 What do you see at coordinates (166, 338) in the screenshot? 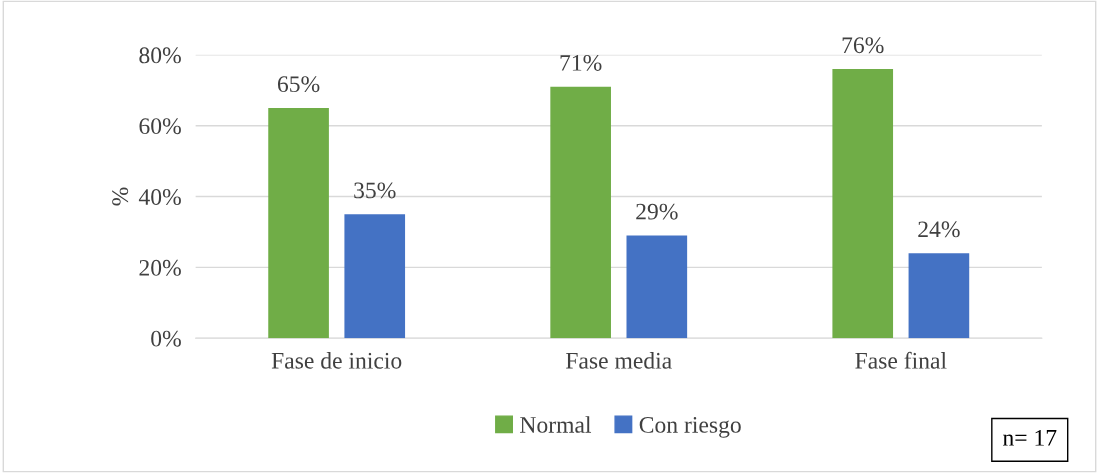
I see `y-tick-label: 0%` at bounding box center [166, 338].